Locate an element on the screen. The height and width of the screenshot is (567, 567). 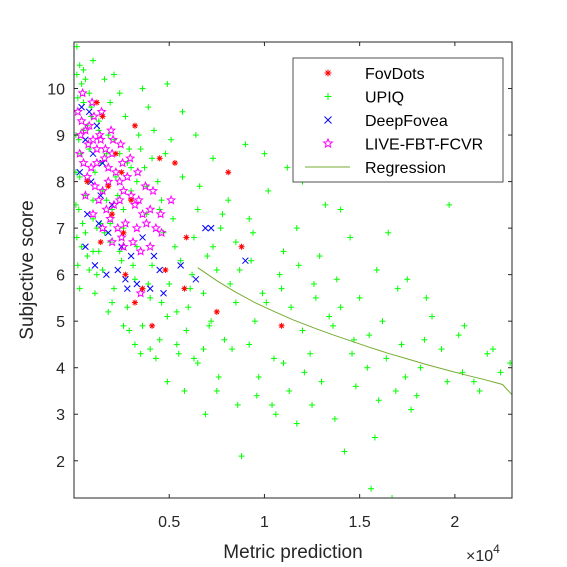
x-axis-label: Metric prediction is located at coordinates (292, 552).